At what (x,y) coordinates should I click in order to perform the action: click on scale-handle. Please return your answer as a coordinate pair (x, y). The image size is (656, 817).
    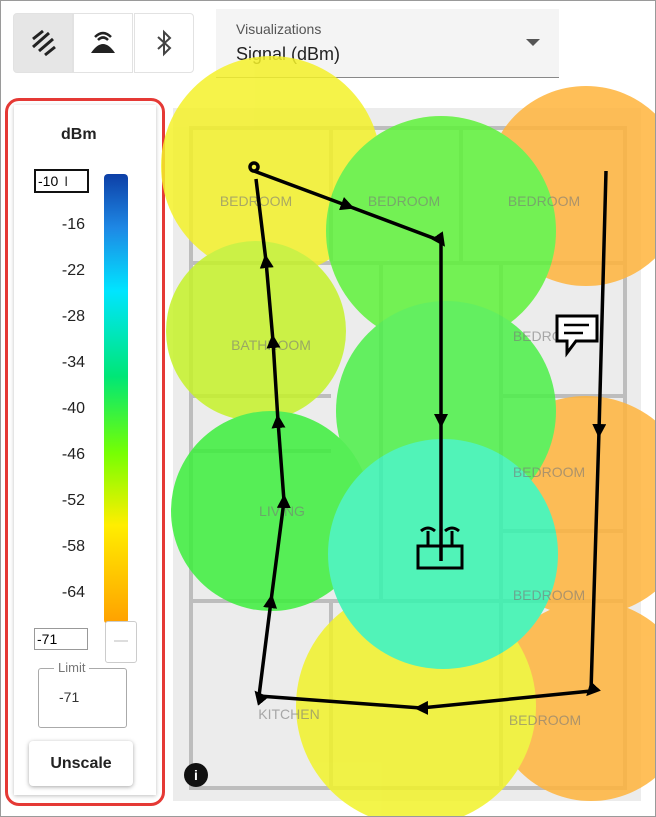
    Looking at the image, I should click on (121, 642).